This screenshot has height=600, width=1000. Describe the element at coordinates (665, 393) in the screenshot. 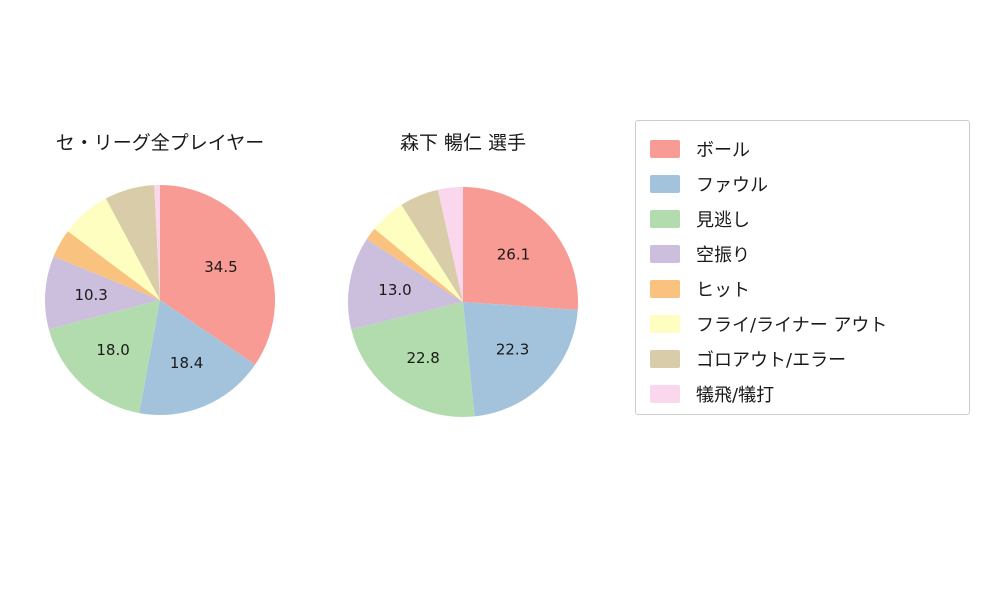

I see `legend-swatch-sacrifice` at that location.